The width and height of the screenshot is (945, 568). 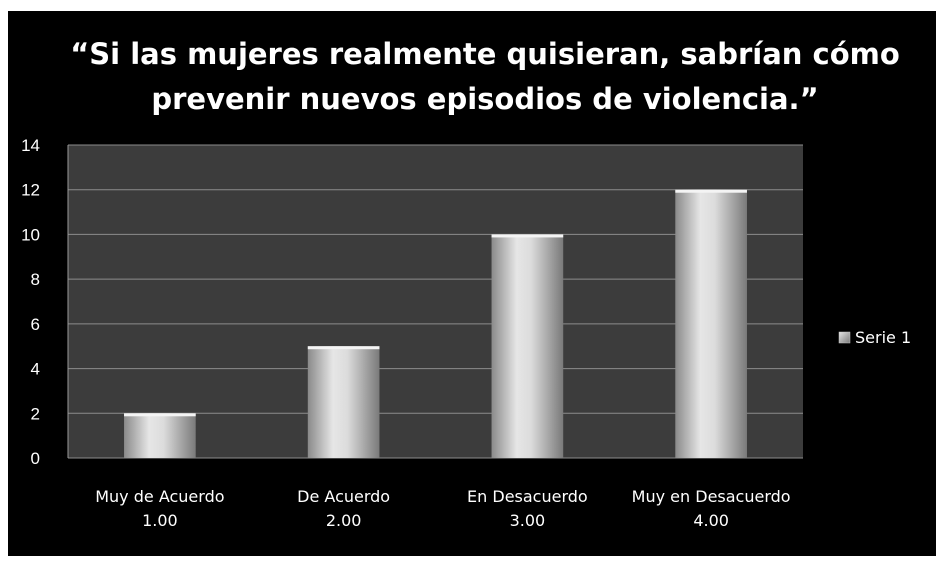 What do you see at coordinates (528, 520) in the screenshot?
I see `x-category-code: 3.00` at bounding box center [528, 520].